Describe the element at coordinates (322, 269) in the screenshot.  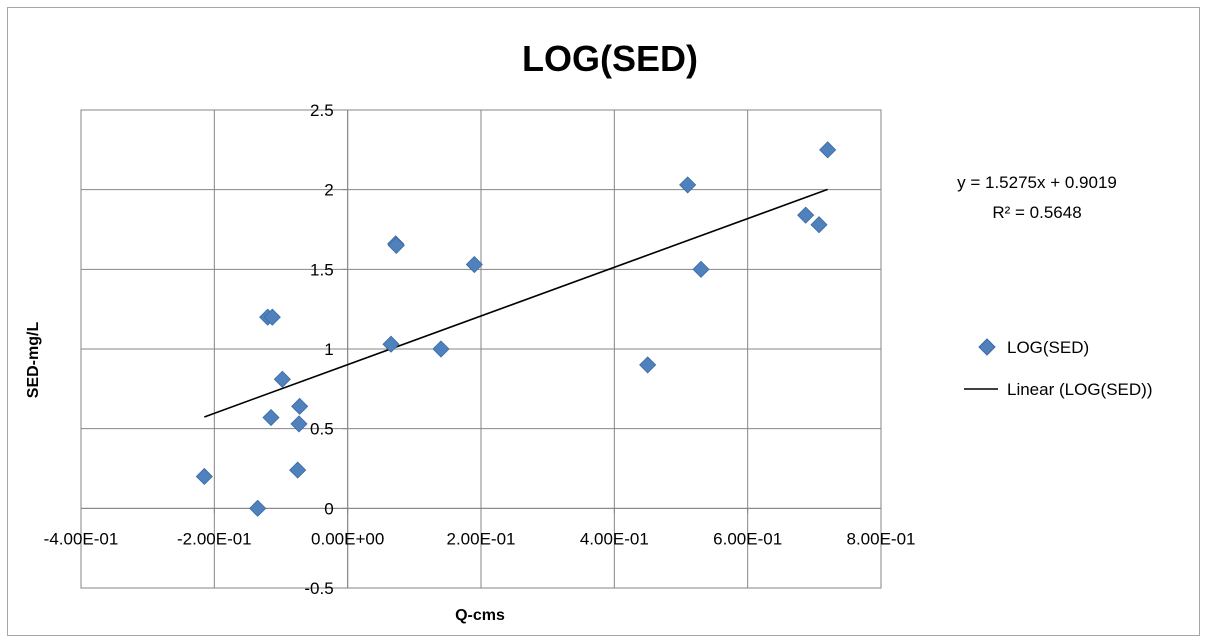
I see `y-tick-label: 1.5` at that location.